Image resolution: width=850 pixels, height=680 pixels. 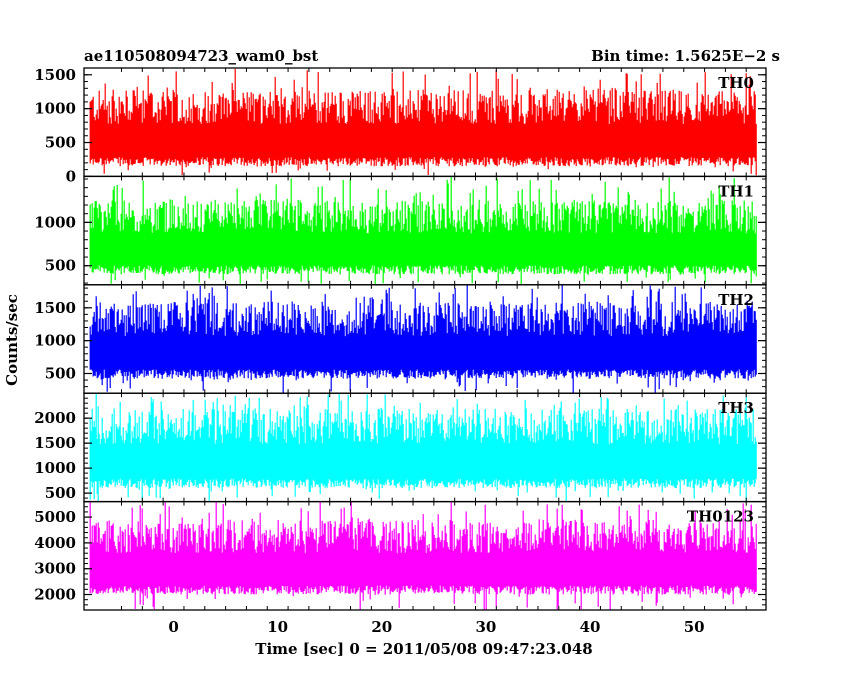 What do you see at coordinates (590, 627) in the screenshot?
I see `x-tick-label: 40` at bounding box center [590, 627].